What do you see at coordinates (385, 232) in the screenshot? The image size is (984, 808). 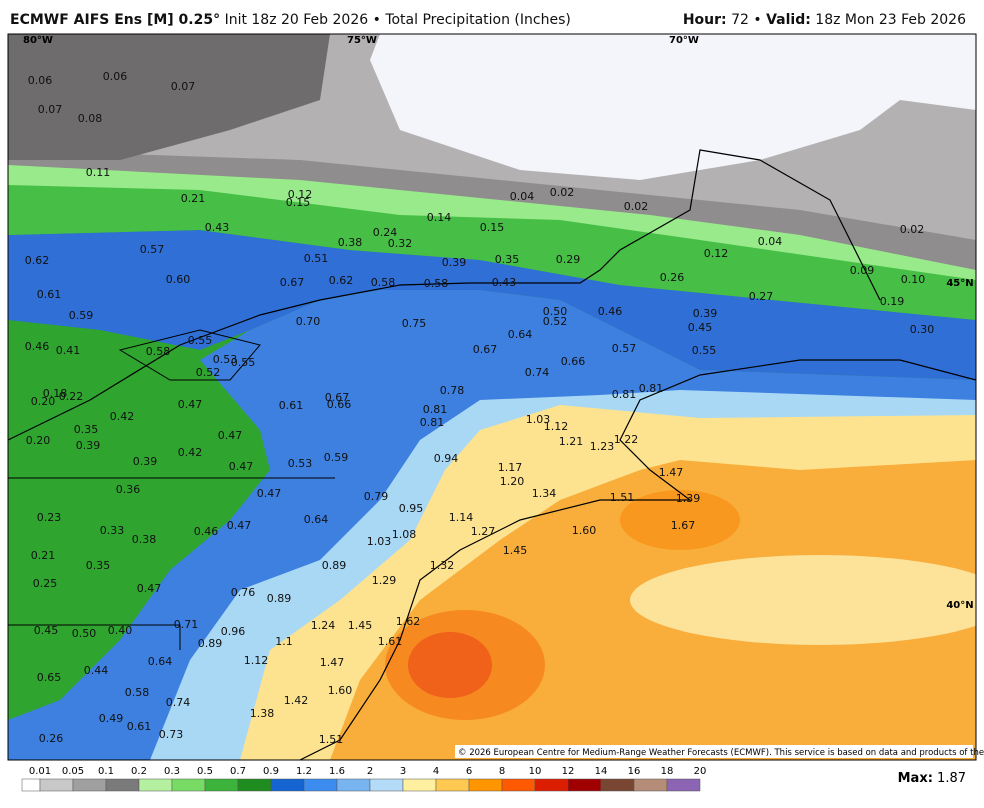 I see `value-label: 0.24` at bounding box center [385, 232].